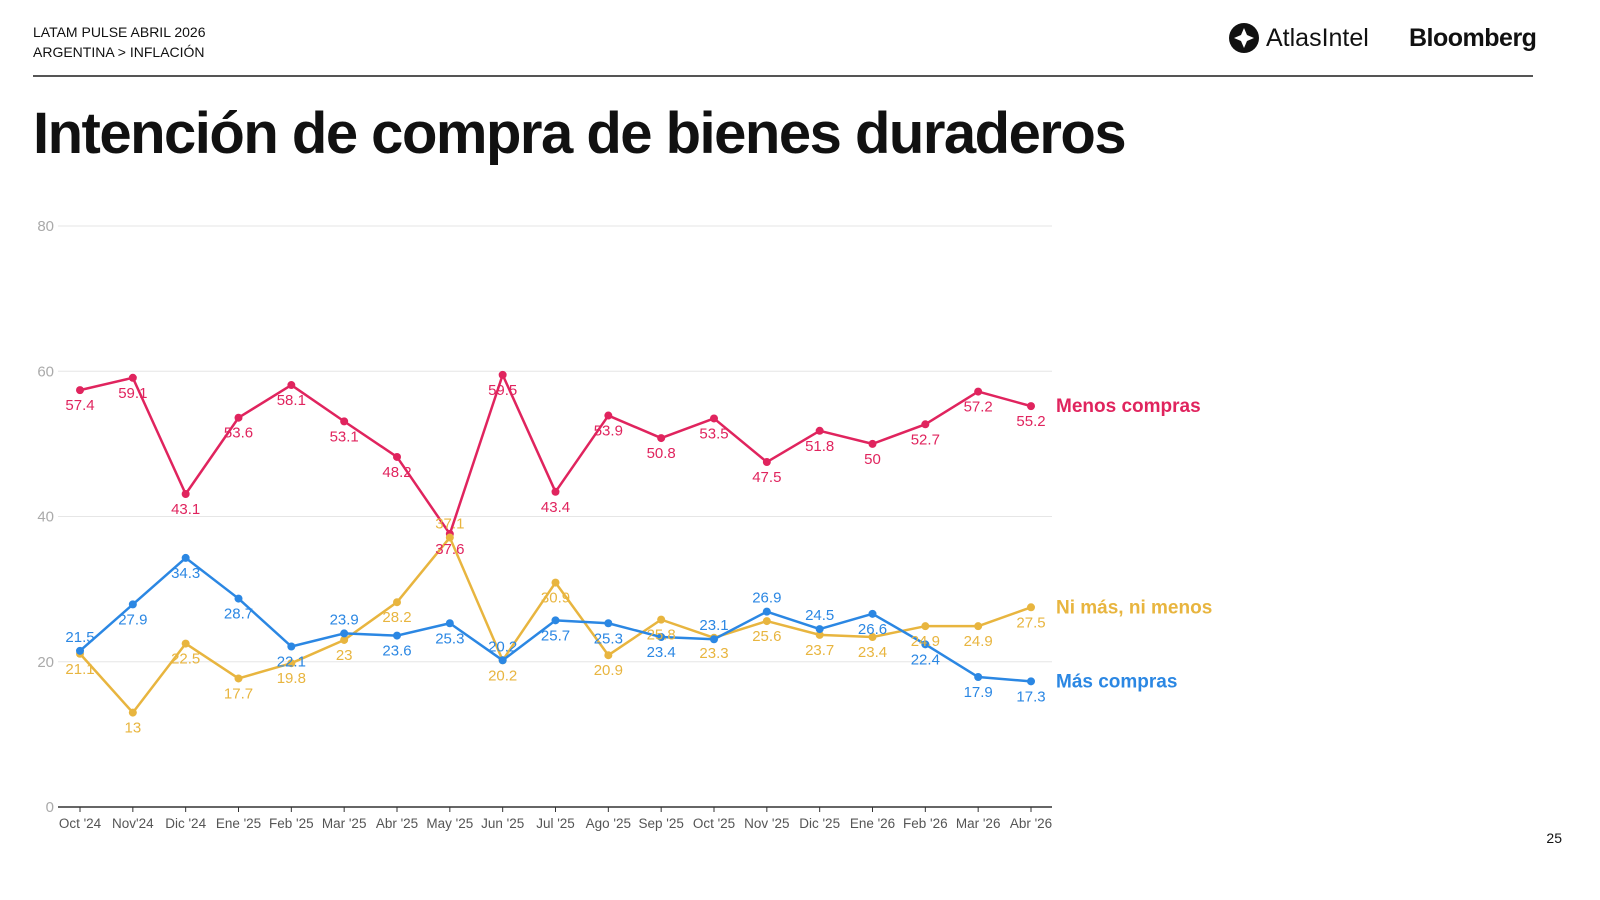 The image size is (1600, 900). What do you see at coordinates (119, 32) in the screenshot?
I see `report-title-line: LATAM PULSE ABRIL 2026` at bounding box center [119, 32].